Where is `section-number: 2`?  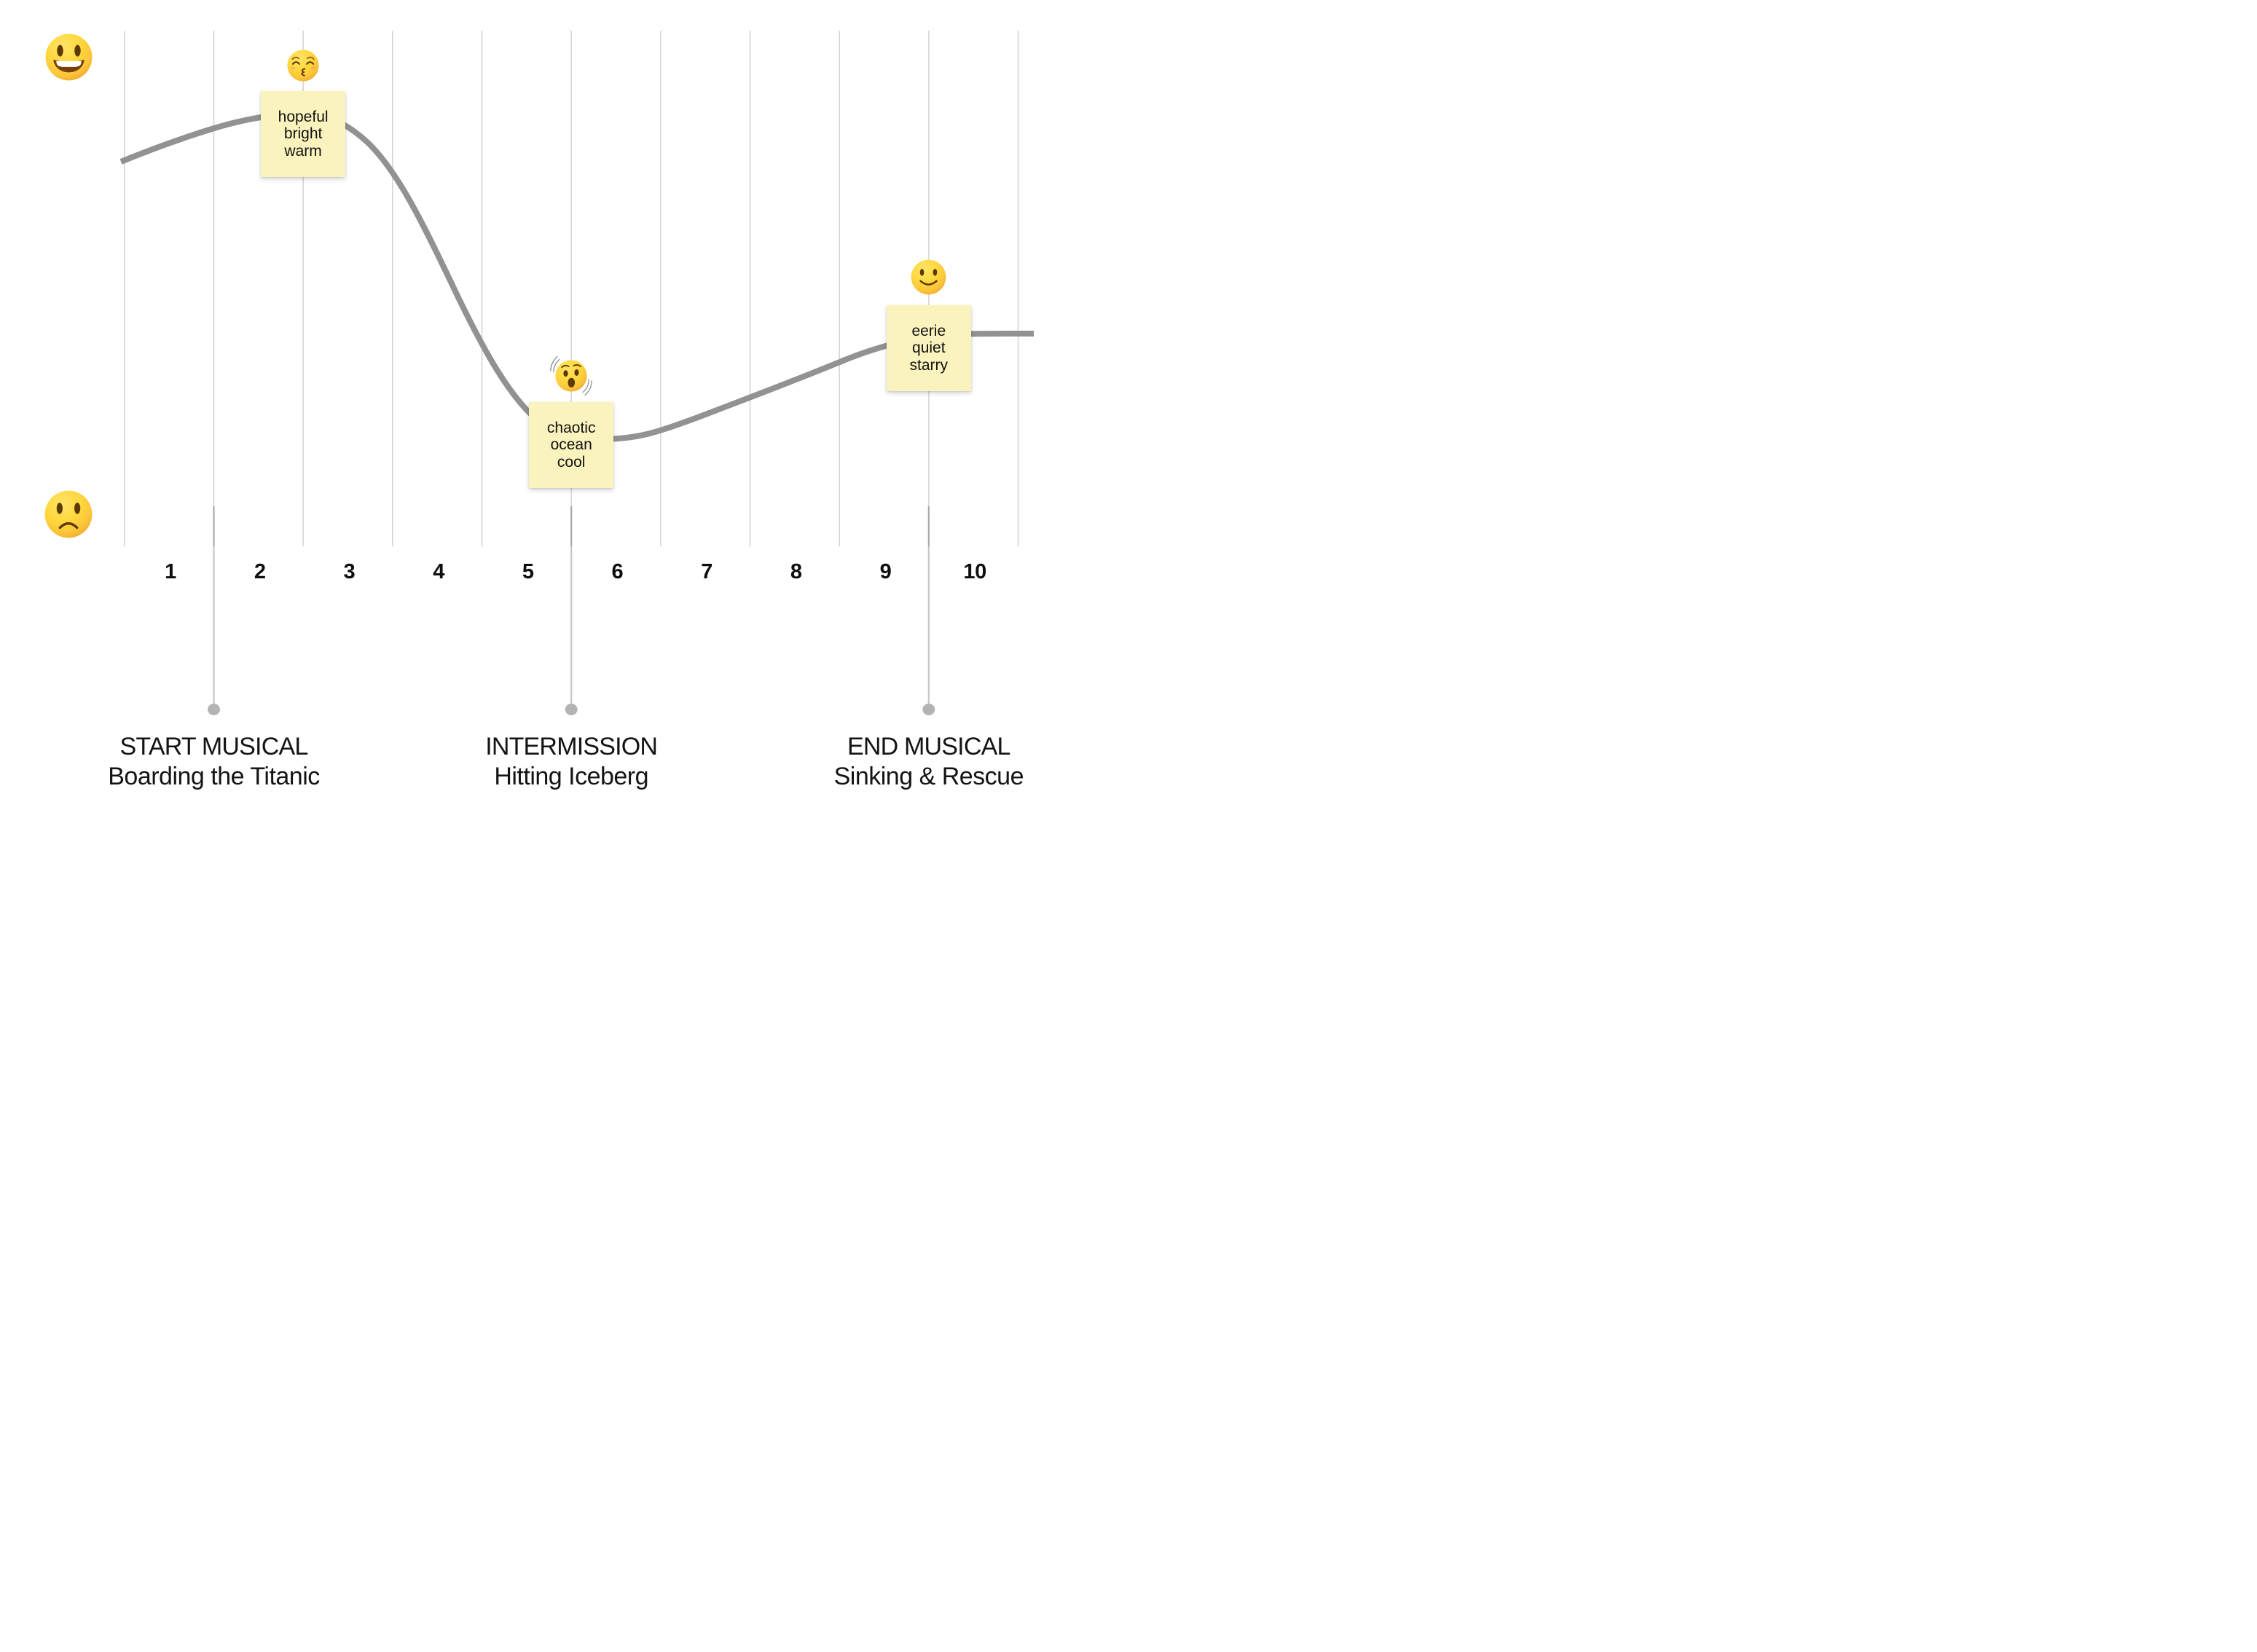
section-number: 2 is located at coordinates (260, 571).